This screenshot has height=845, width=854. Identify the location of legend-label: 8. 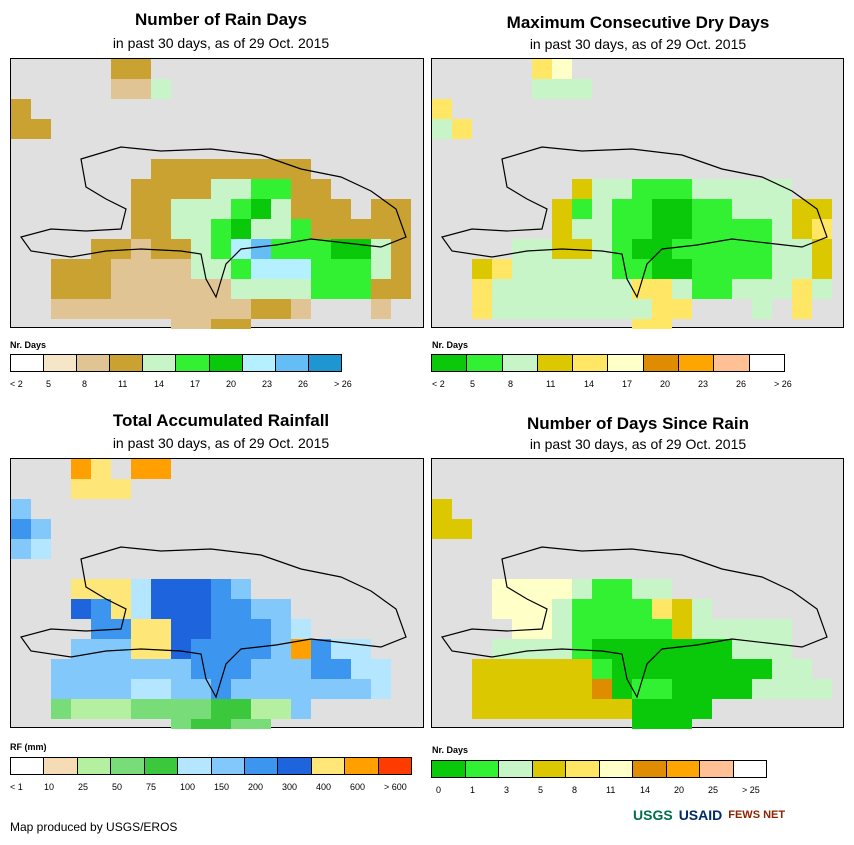
(511, 384).